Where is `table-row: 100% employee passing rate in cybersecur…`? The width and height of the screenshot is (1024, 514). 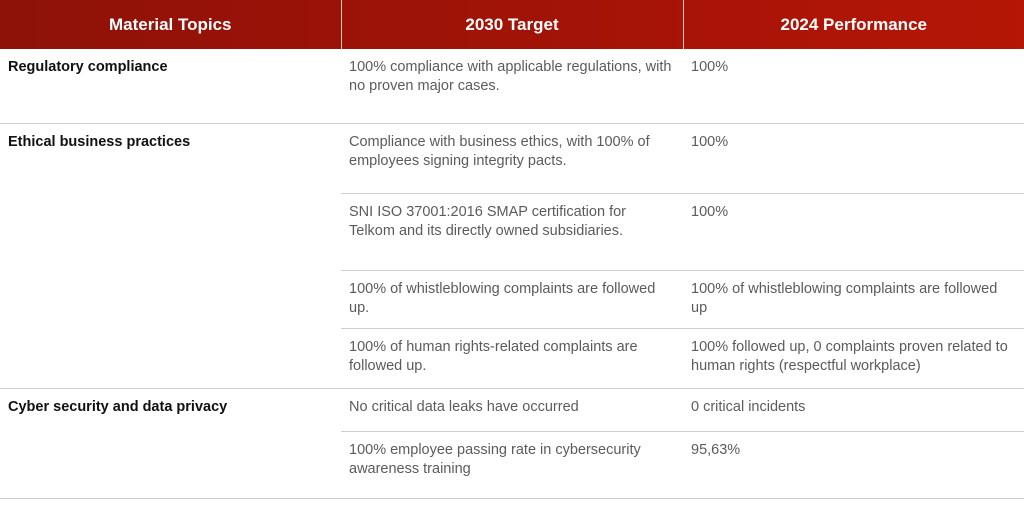 table-row: 100% employee passing rate in cybersecur… is located at coordinates (512, 465).